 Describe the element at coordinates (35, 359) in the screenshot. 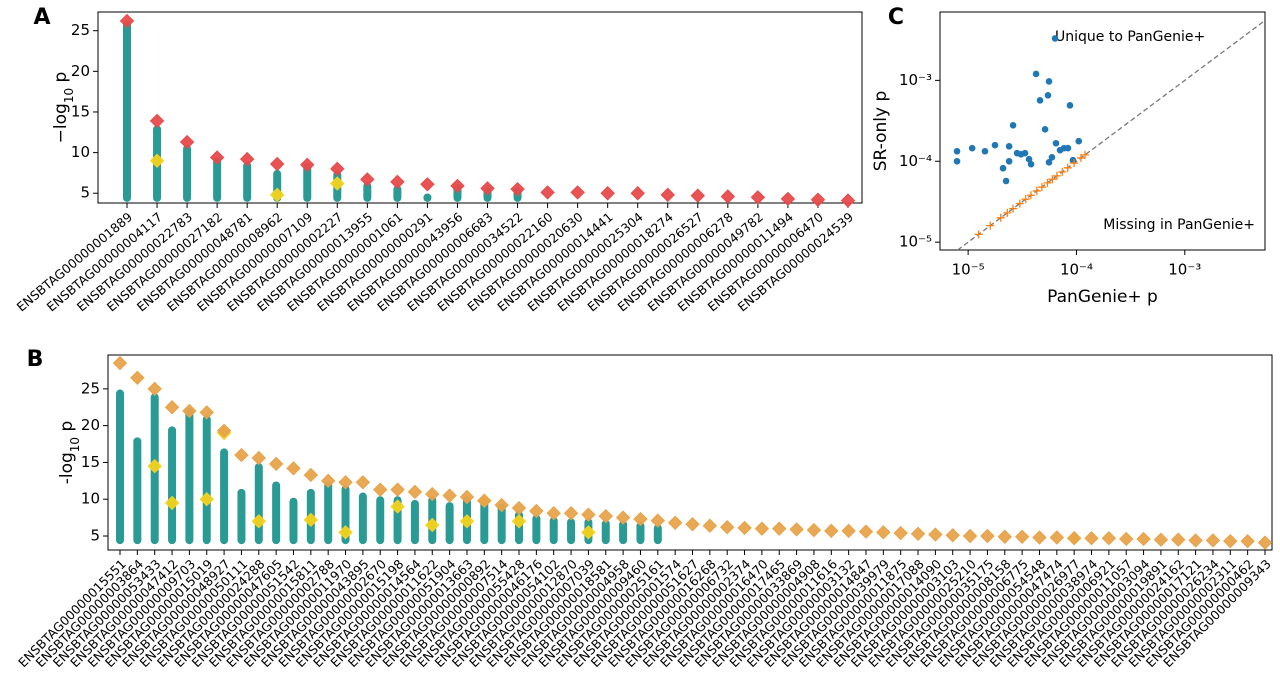

I see `panel-label: B` at that location.